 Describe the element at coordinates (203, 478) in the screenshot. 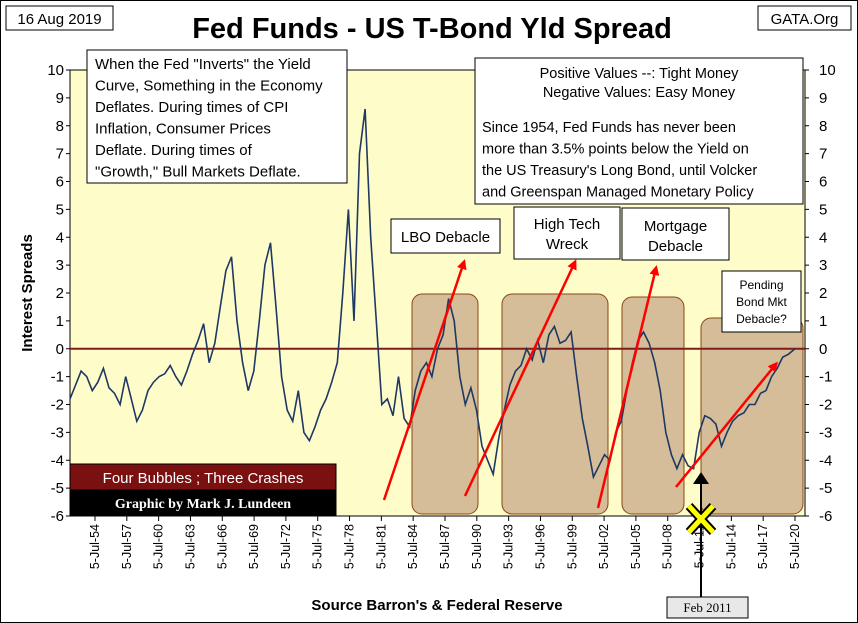

I see `bubbles-crashes-label: Four Bubbles ; Three Crashes` at that location.